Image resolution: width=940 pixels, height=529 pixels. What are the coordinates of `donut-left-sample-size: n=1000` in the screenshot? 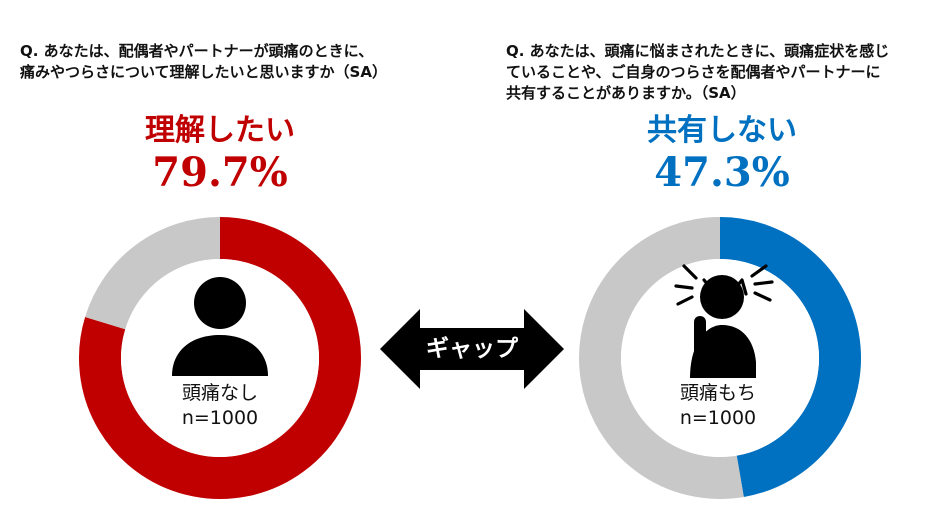 It's located at (220, 418).